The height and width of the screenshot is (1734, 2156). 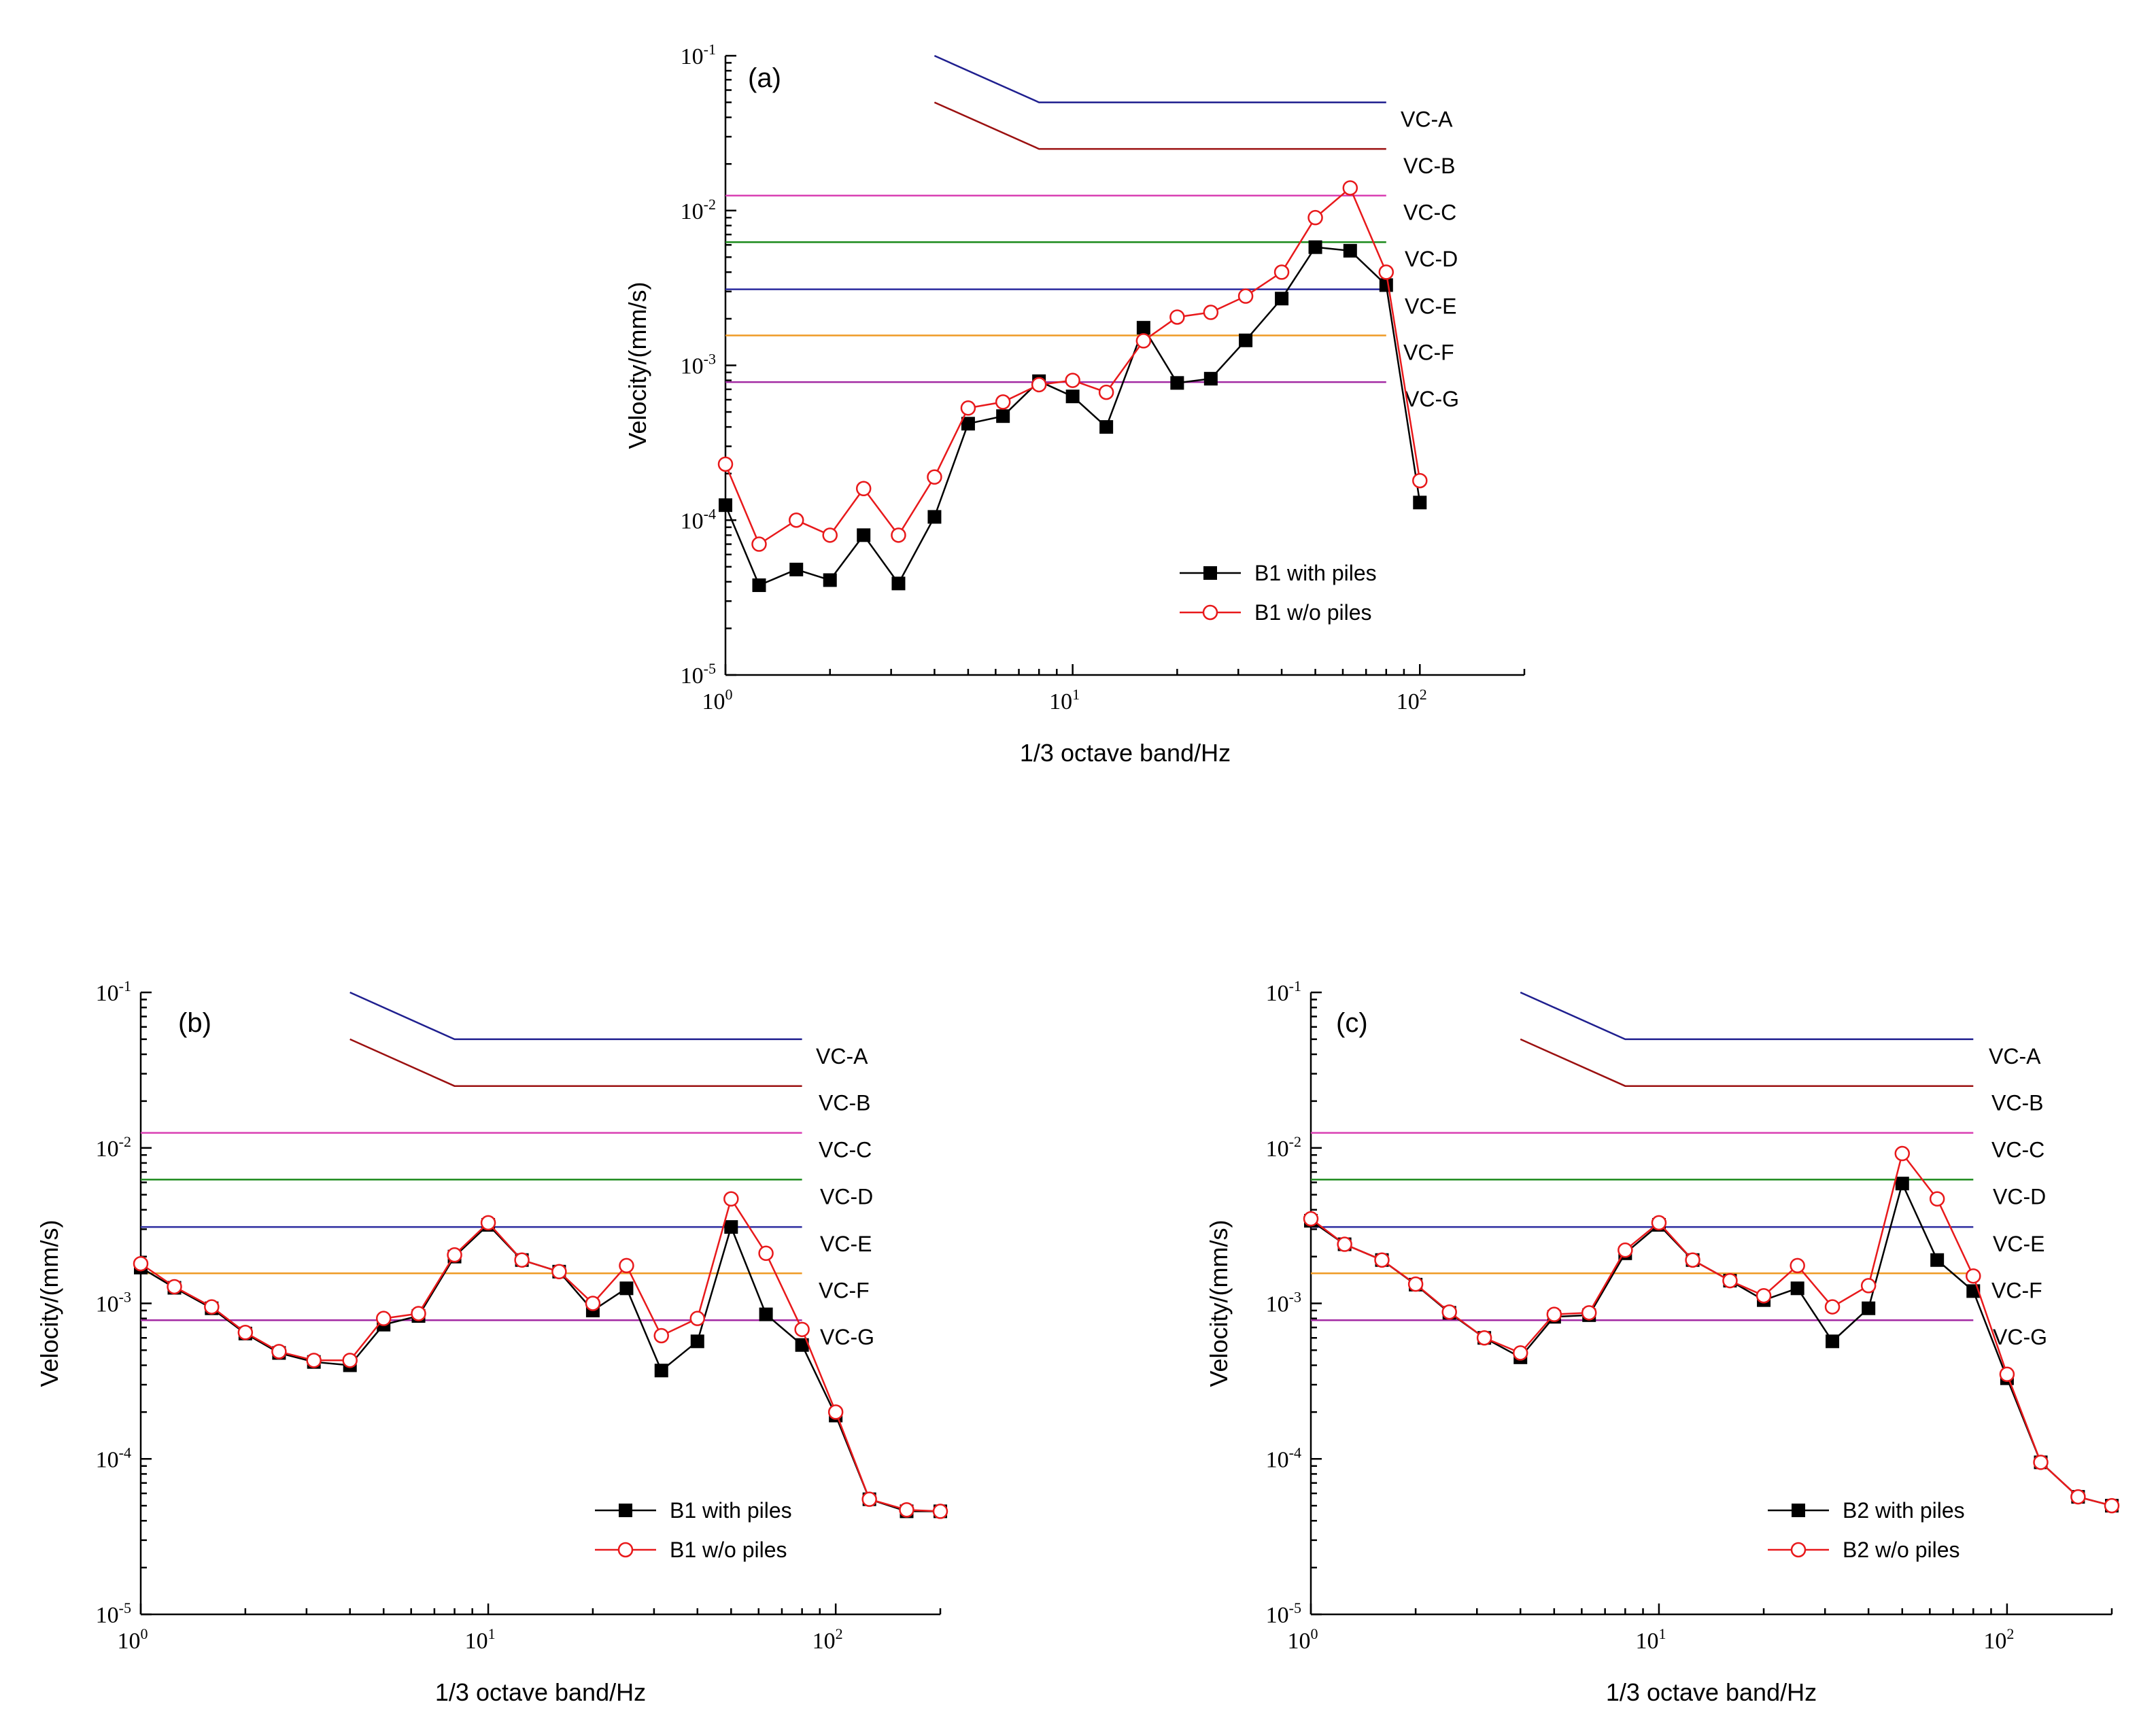 What do you see at coordinates (1711, 1329) in the screenshot?
I see `series-line` at bounding box center [1711, 1329].